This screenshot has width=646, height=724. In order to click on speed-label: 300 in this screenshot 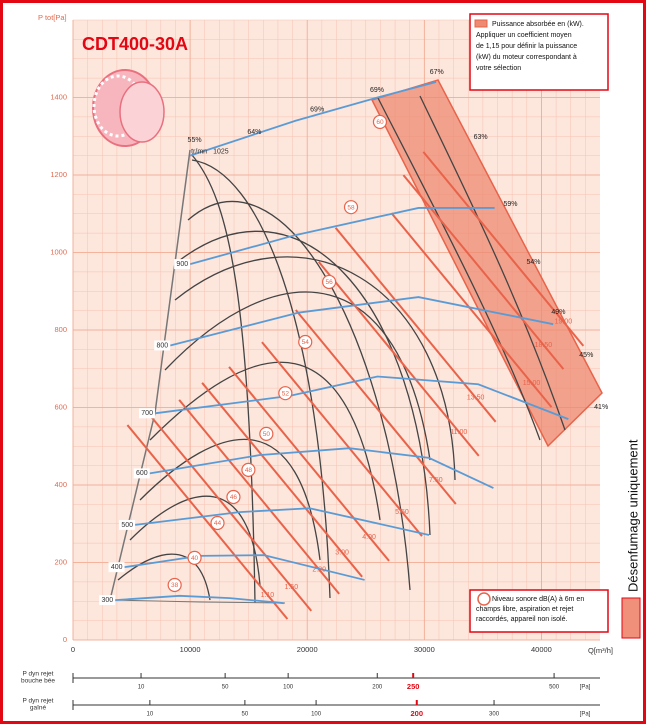, I will do `click(107, 600)`.